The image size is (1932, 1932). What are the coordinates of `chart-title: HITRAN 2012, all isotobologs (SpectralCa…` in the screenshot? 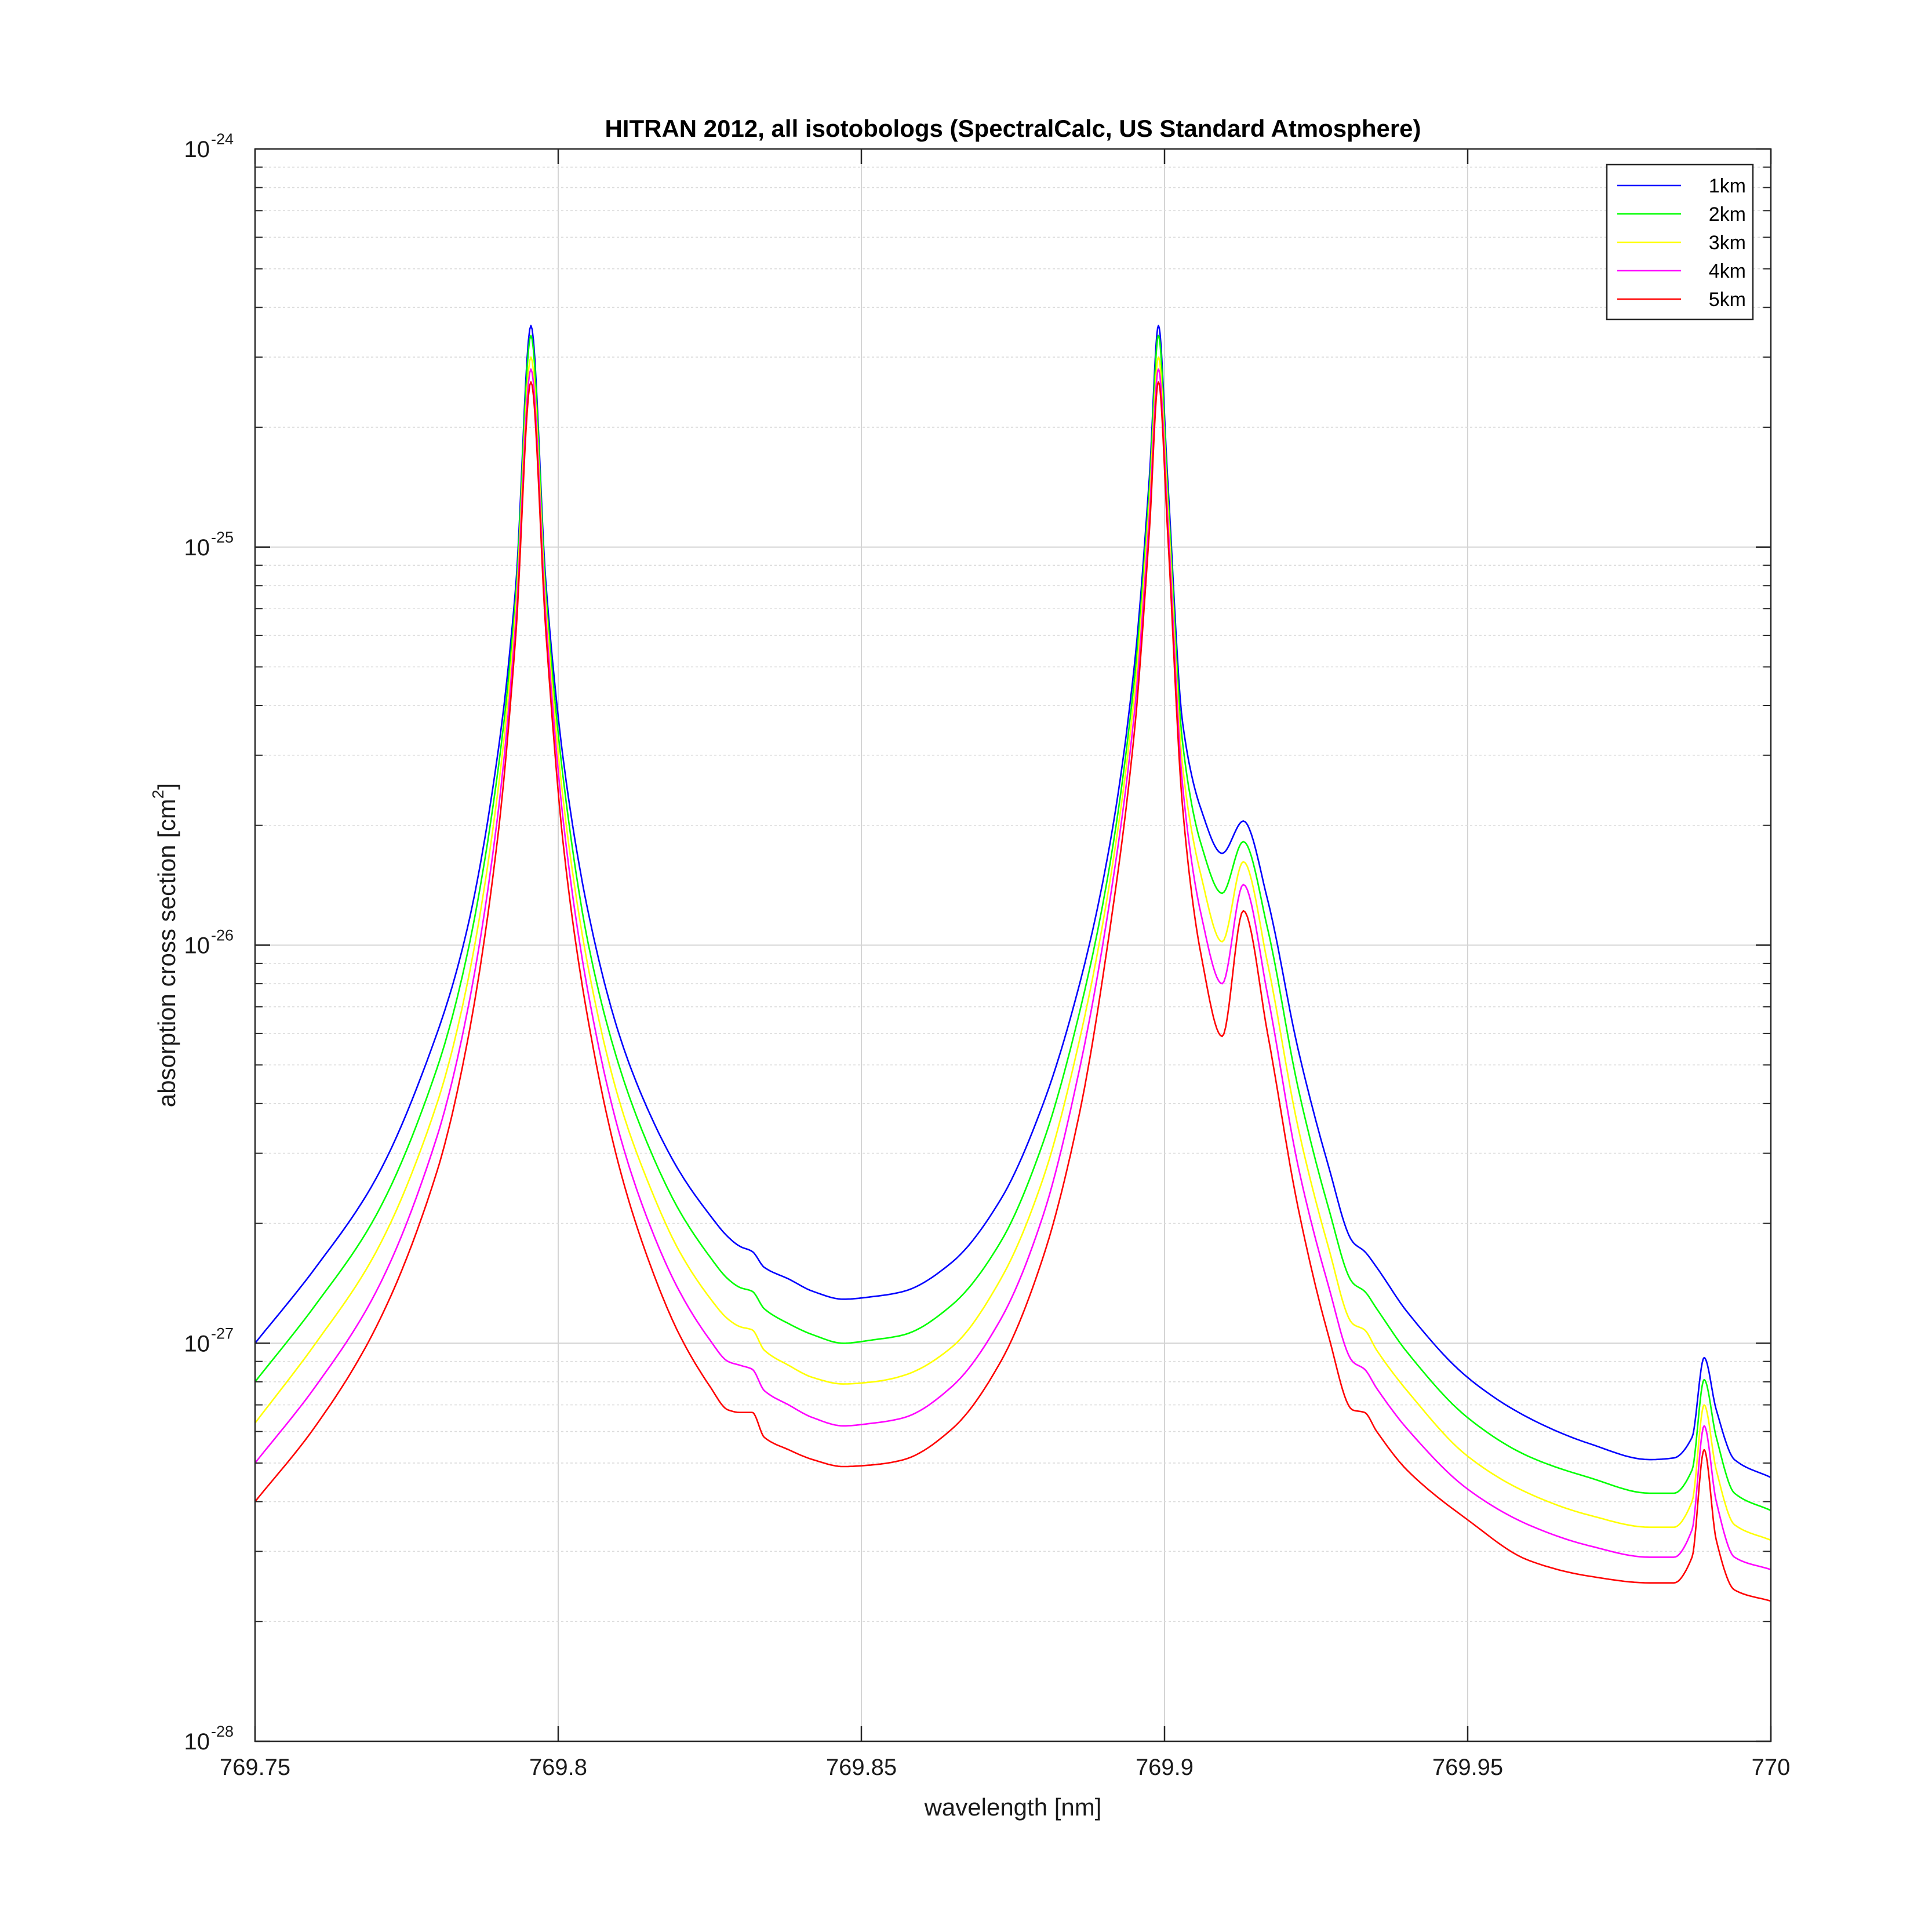 It's located at (1013, 128).